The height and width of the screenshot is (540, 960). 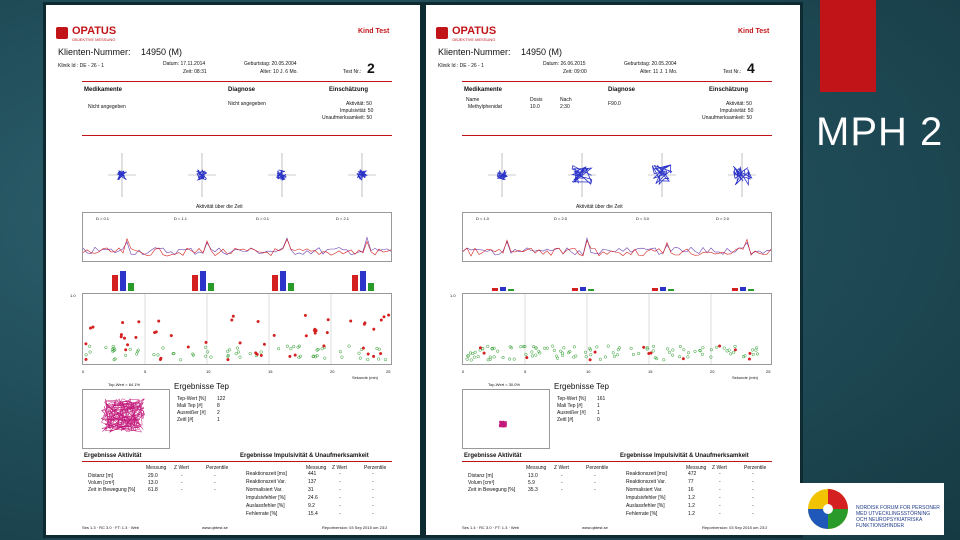 I want to click on top-value-label: Top-Wert = 30.0%, so click(x=504, y=384).